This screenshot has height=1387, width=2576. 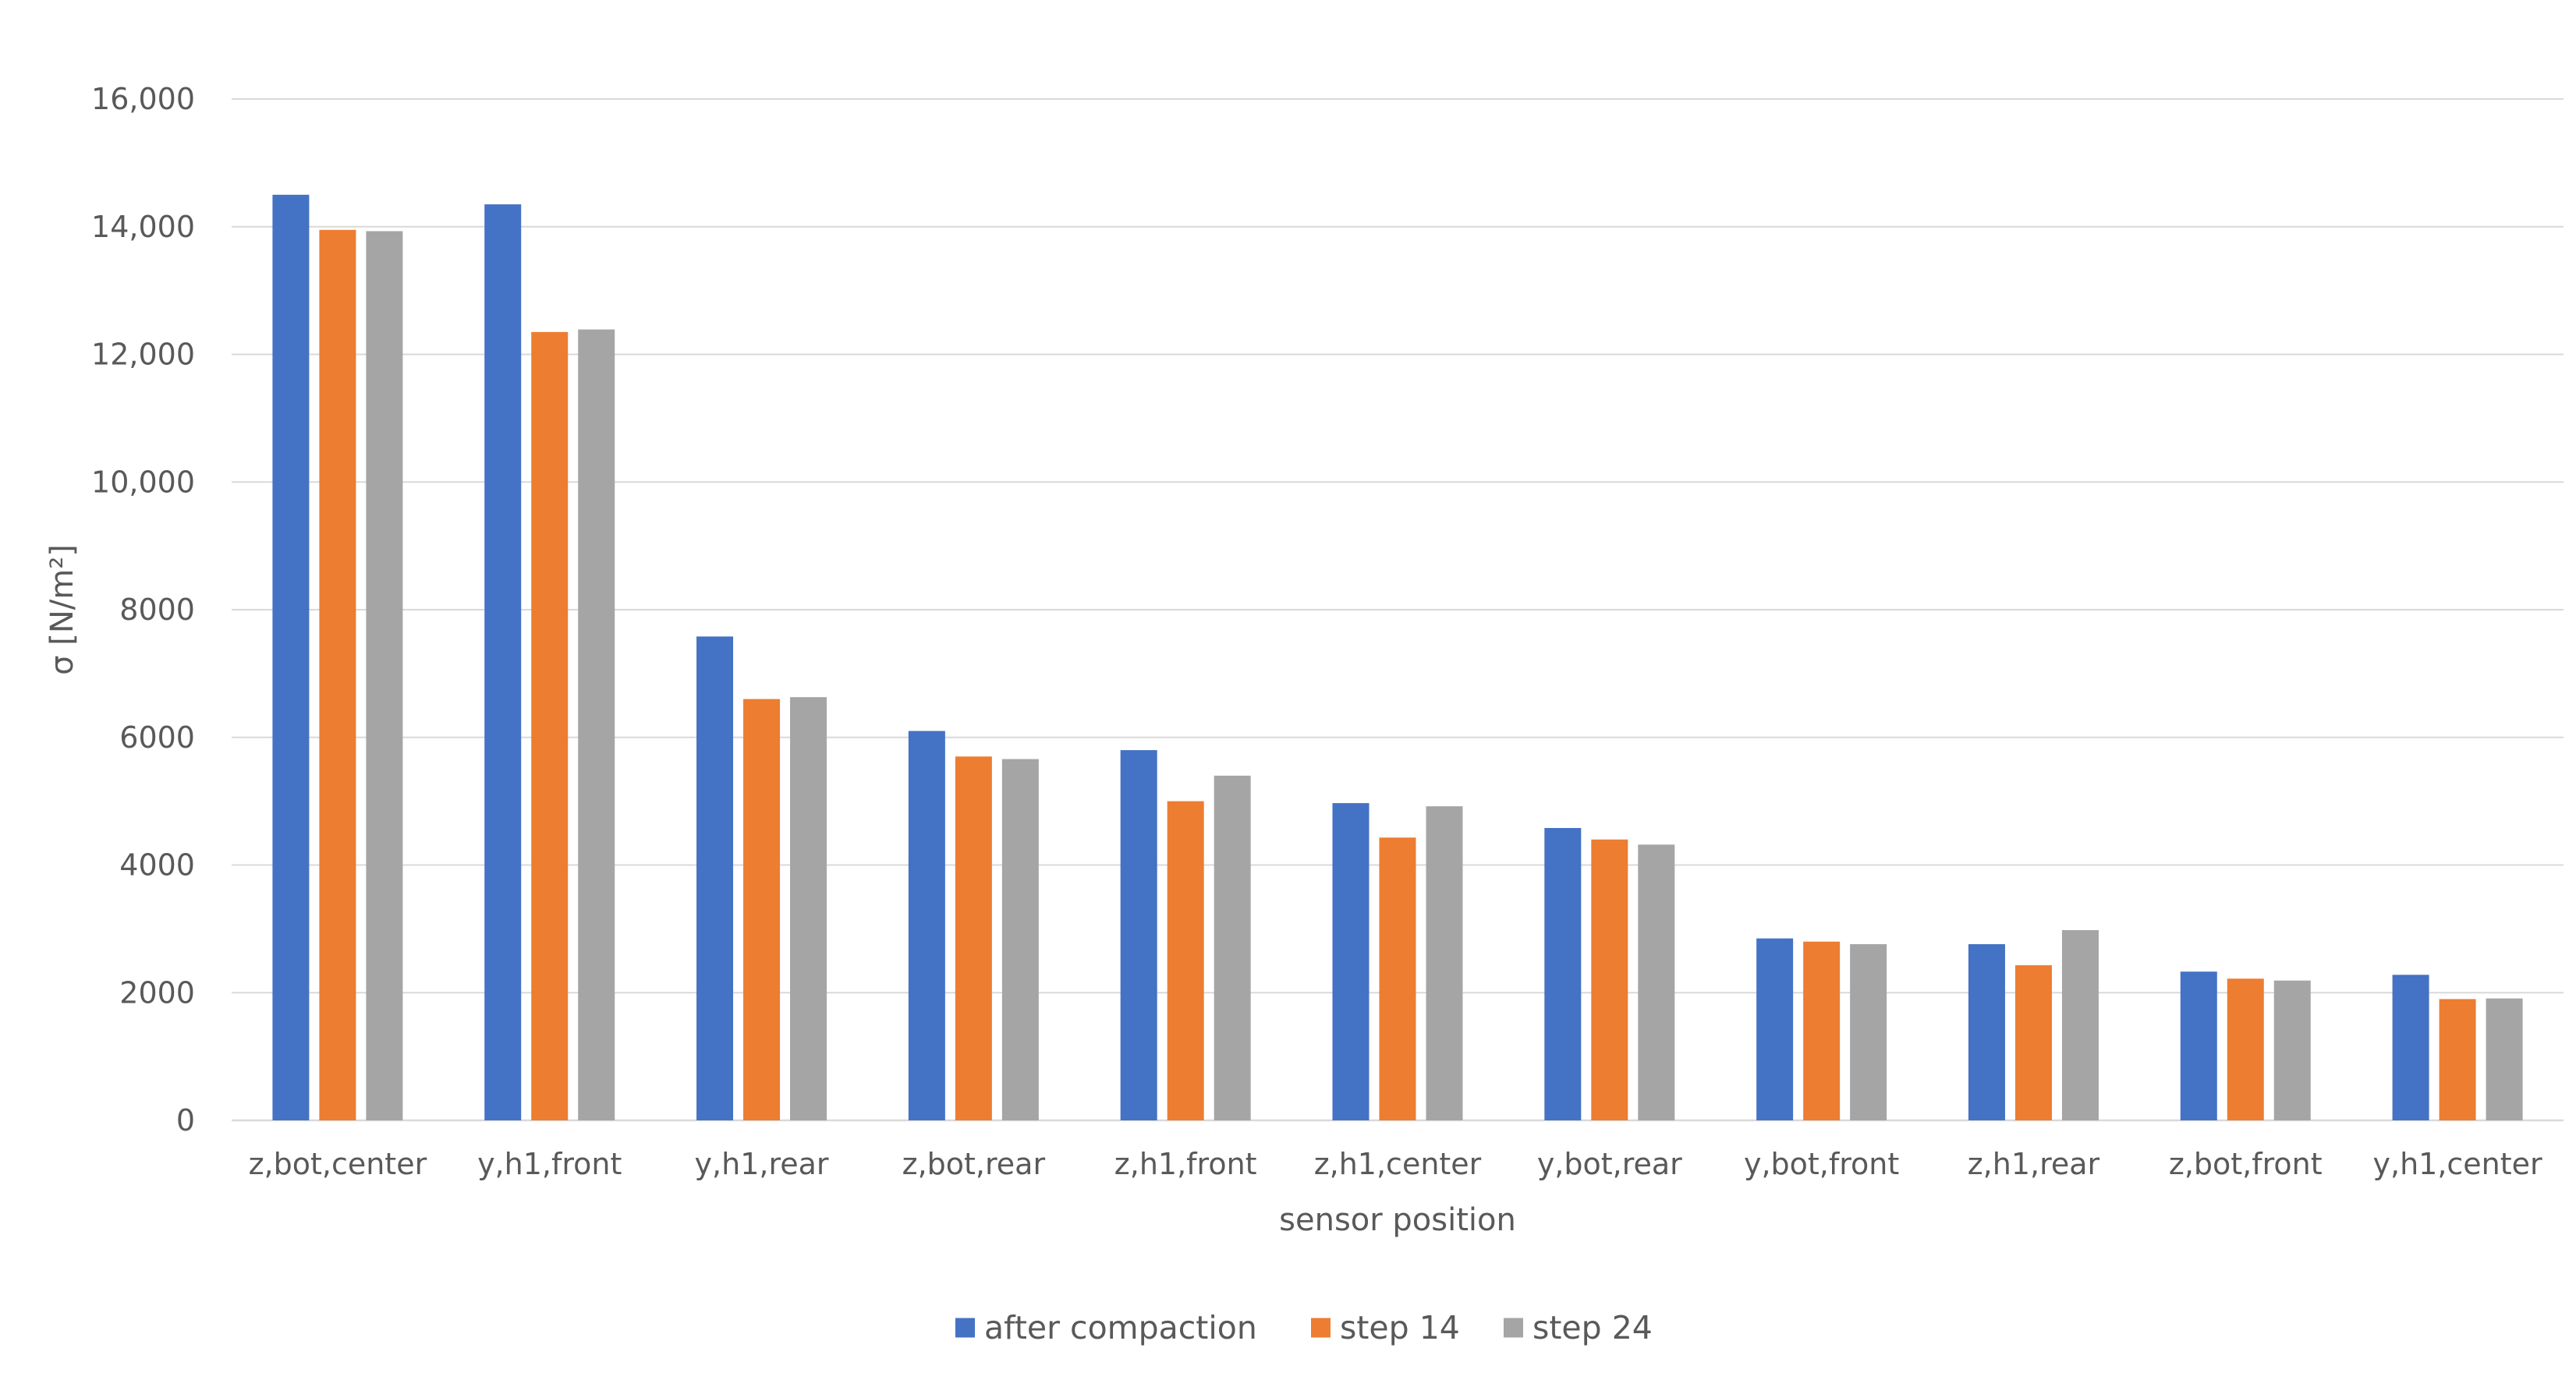 What do you see at coordinates (1232, 947) in the screenshot?
I see `bar-step-24-z-h1-front` at bounding box center [1232, 947].